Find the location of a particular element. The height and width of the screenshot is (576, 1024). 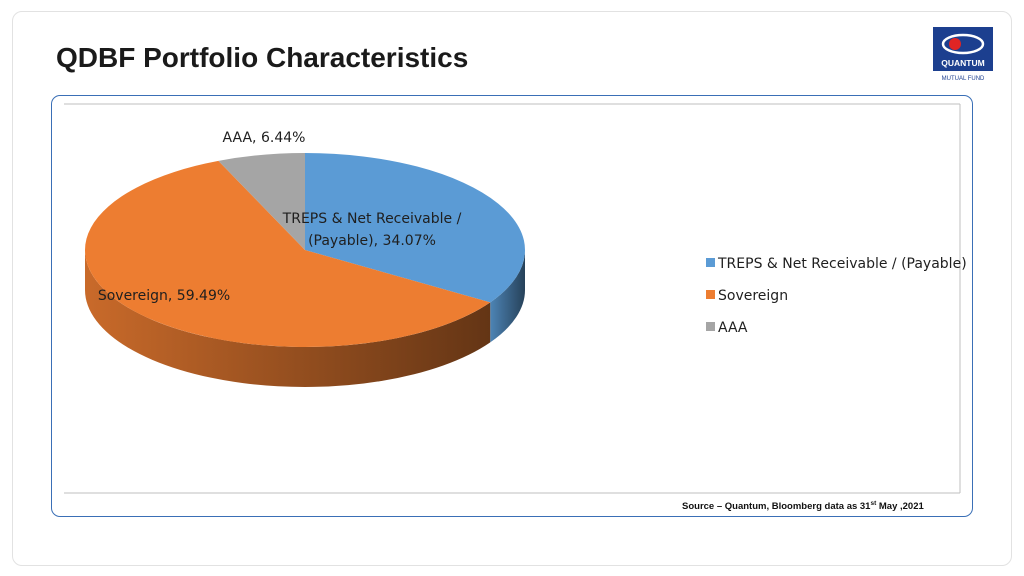

page-title: QDBF Portfolio Characteristics is located at coordinates (262, 57).